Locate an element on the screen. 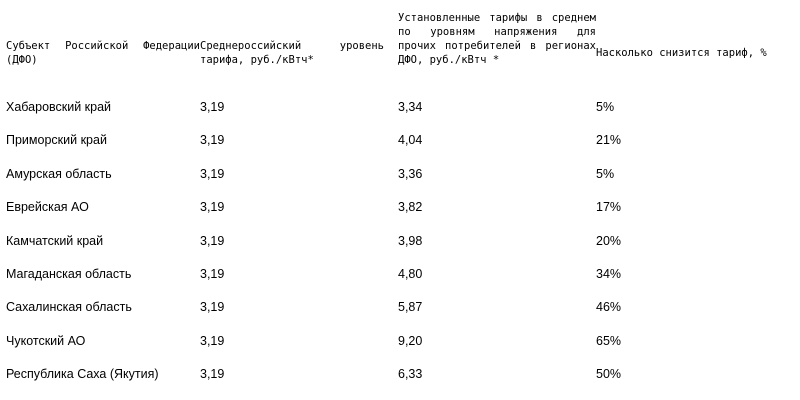 The image size is (800, 400). cell-region: Хабаровский край is located at coordinates (59, 107).